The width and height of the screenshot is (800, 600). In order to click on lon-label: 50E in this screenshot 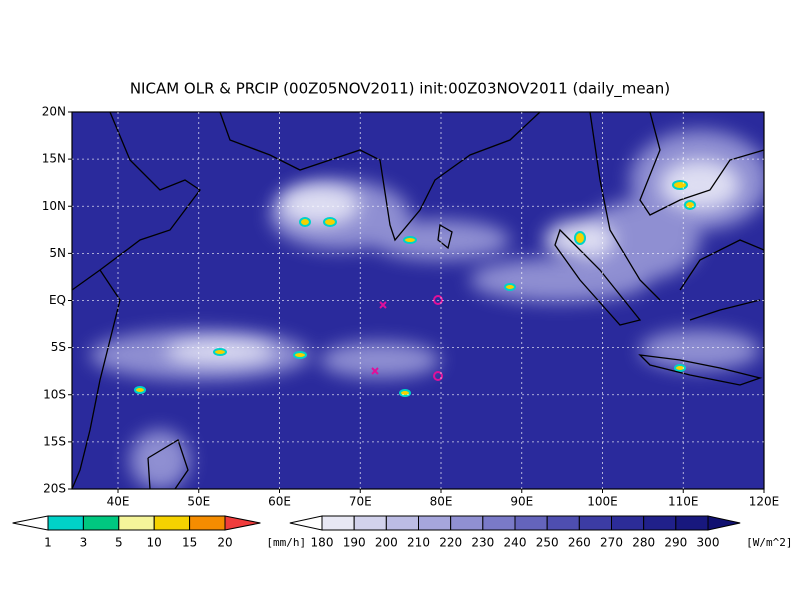, I will do `click(198, 502)`.